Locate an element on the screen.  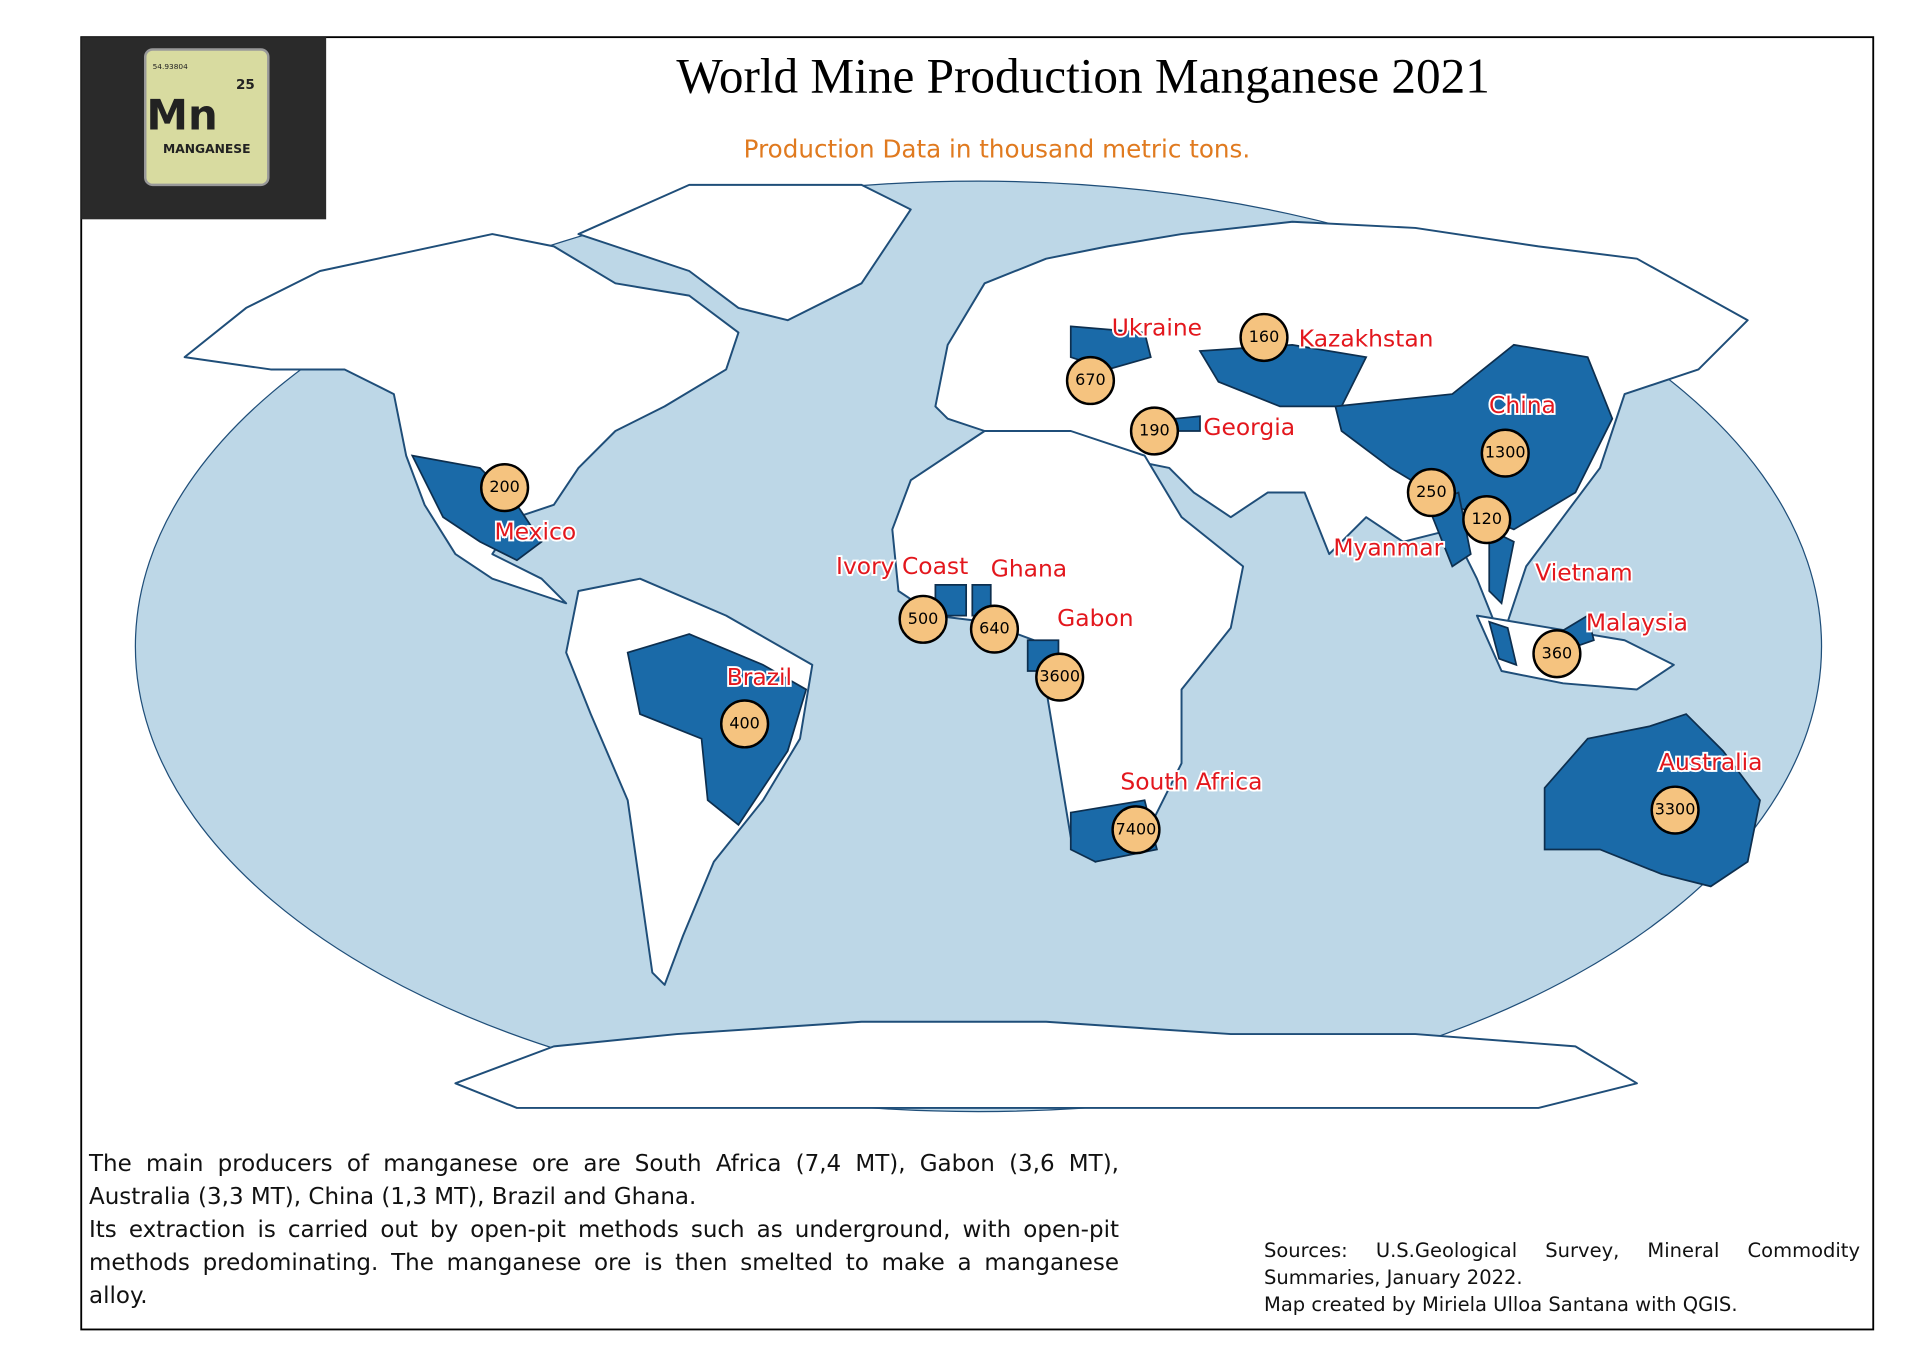
production-value: 500 is located at coordinates (923, 618).